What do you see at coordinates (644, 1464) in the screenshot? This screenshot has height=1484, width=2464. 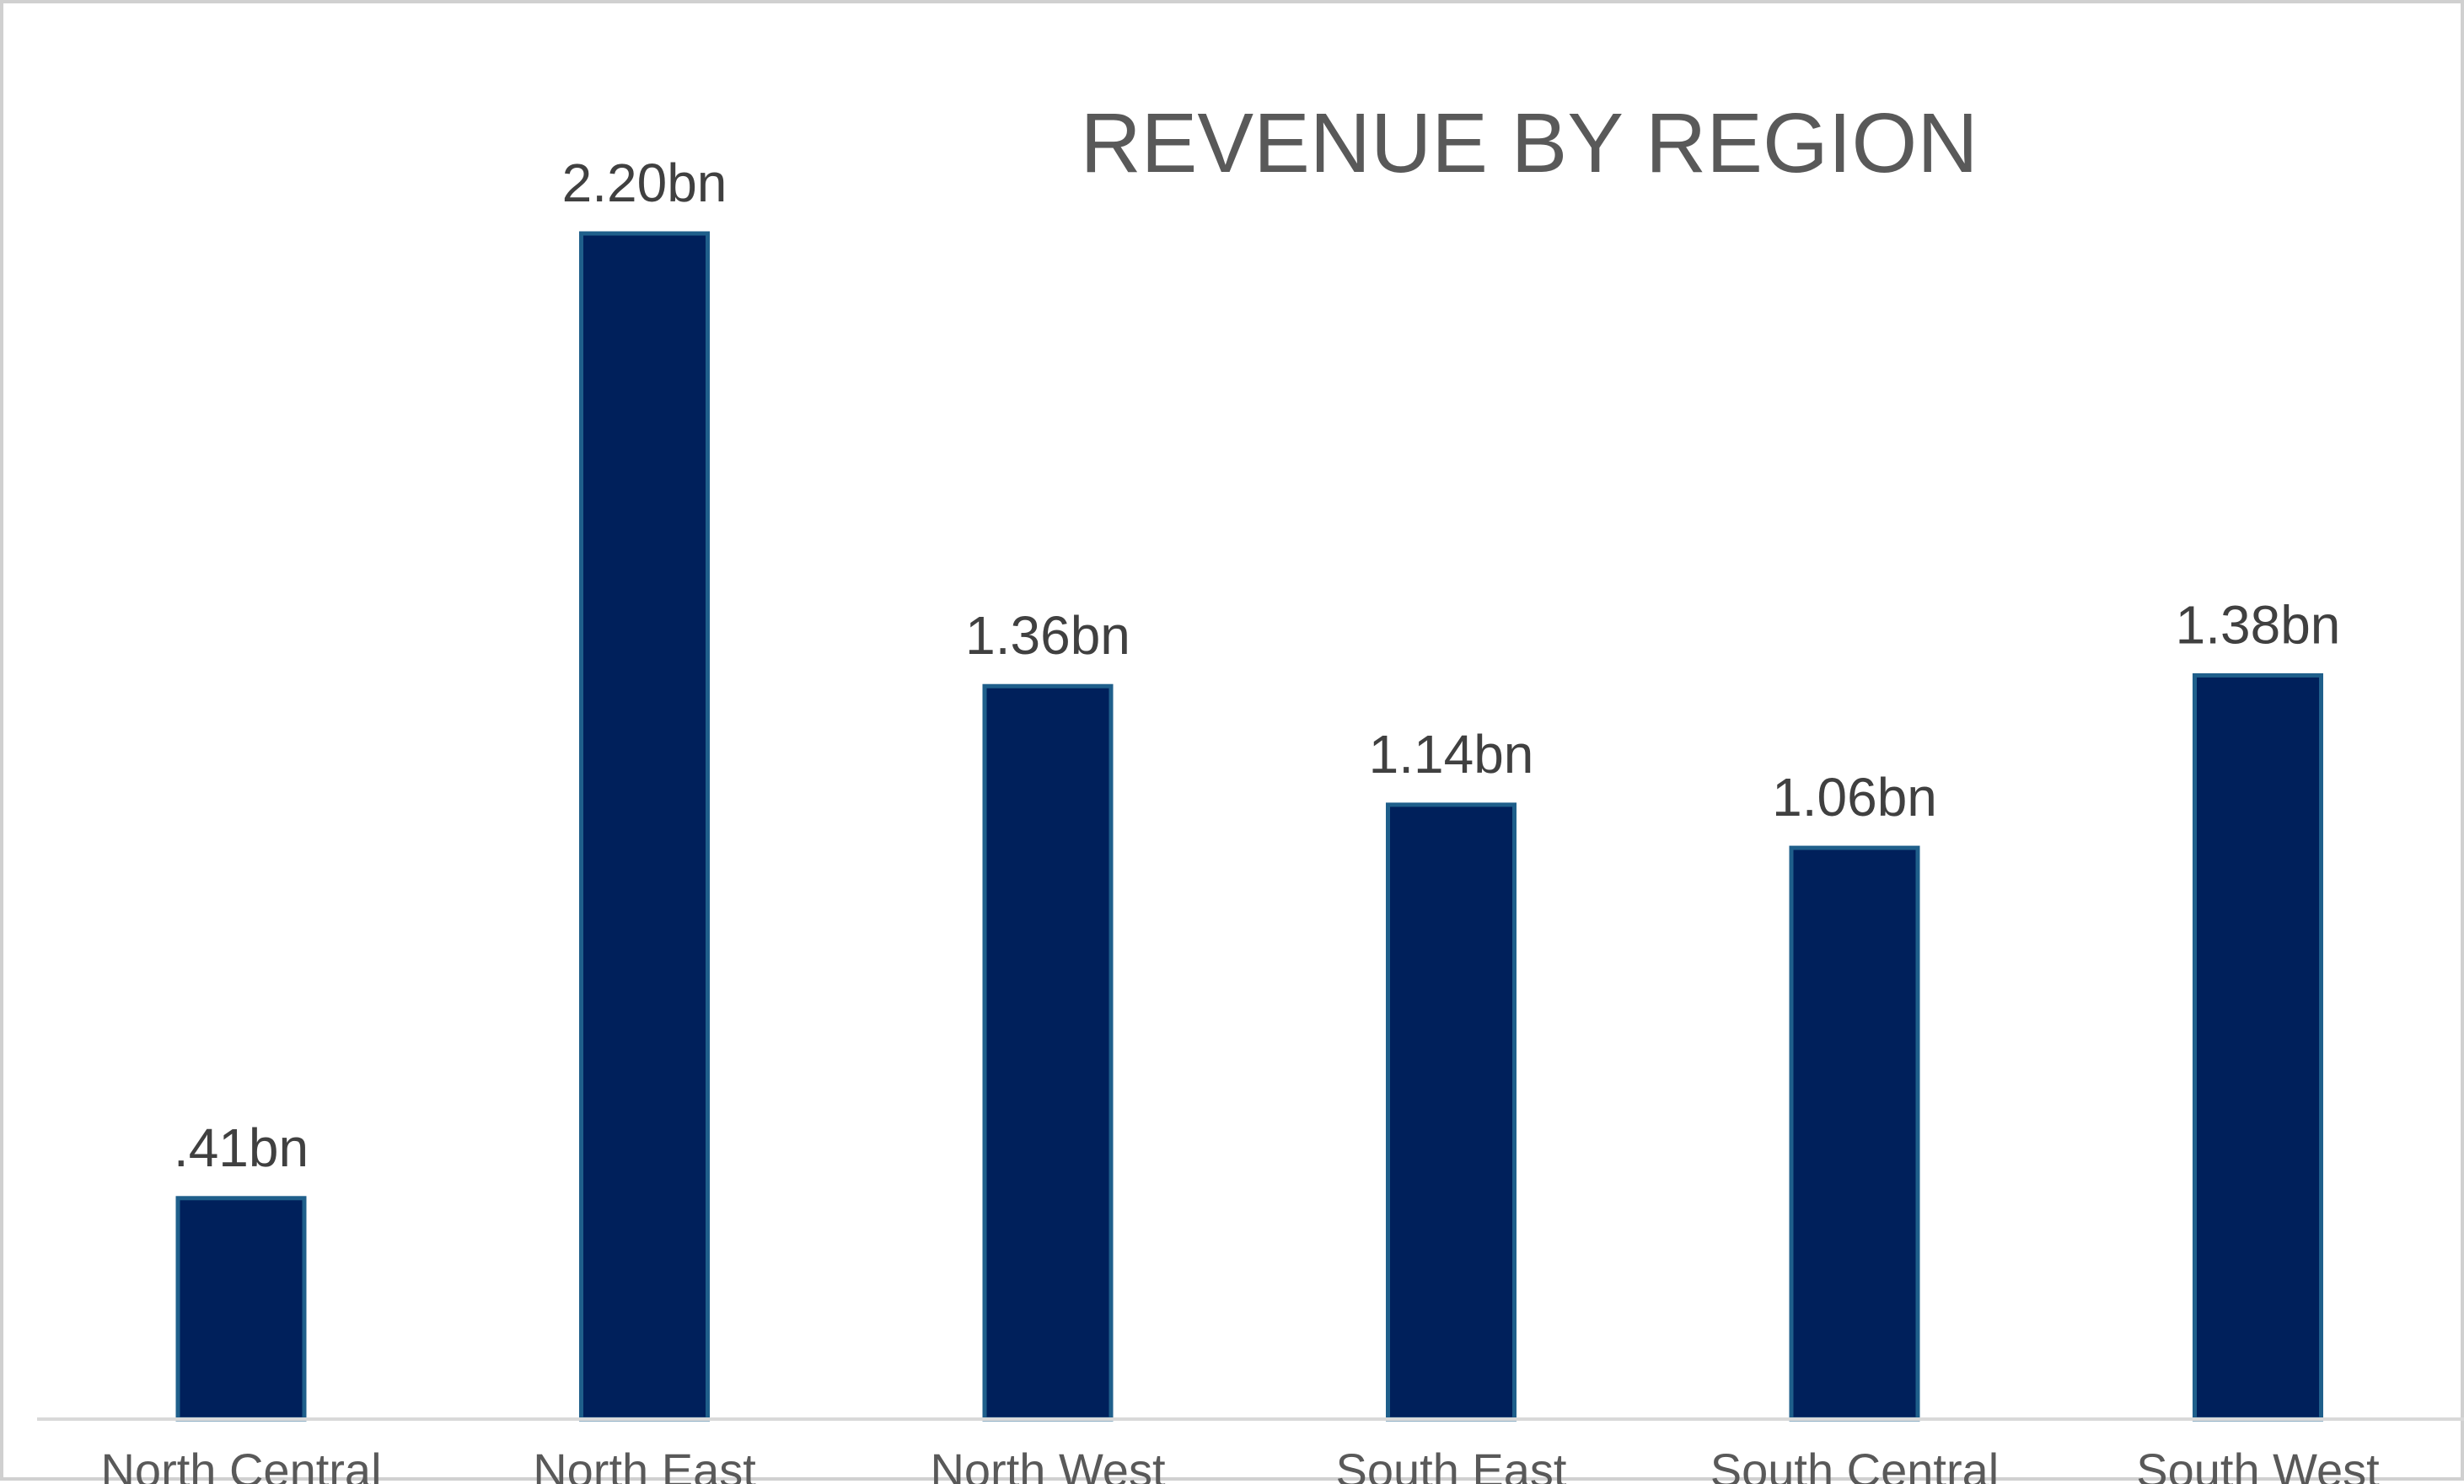 I see `category-label-2: North East` at bounding box center [644, 1464].